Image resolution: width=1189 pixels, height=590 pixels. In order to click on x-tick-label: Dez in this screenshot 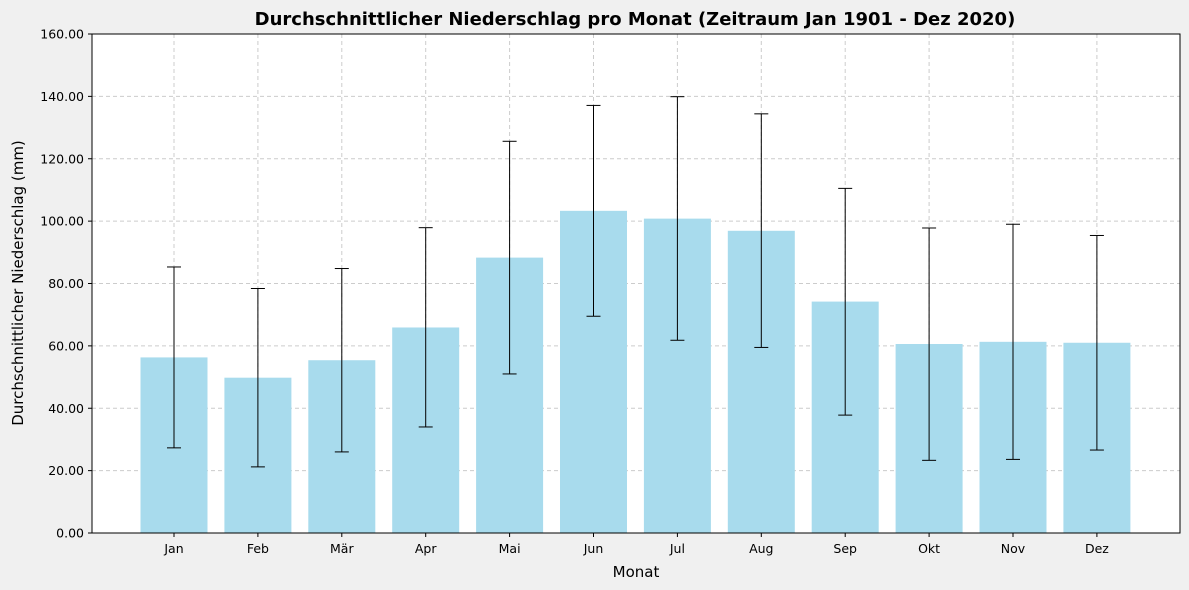, I will do `click(1097, 548)`.